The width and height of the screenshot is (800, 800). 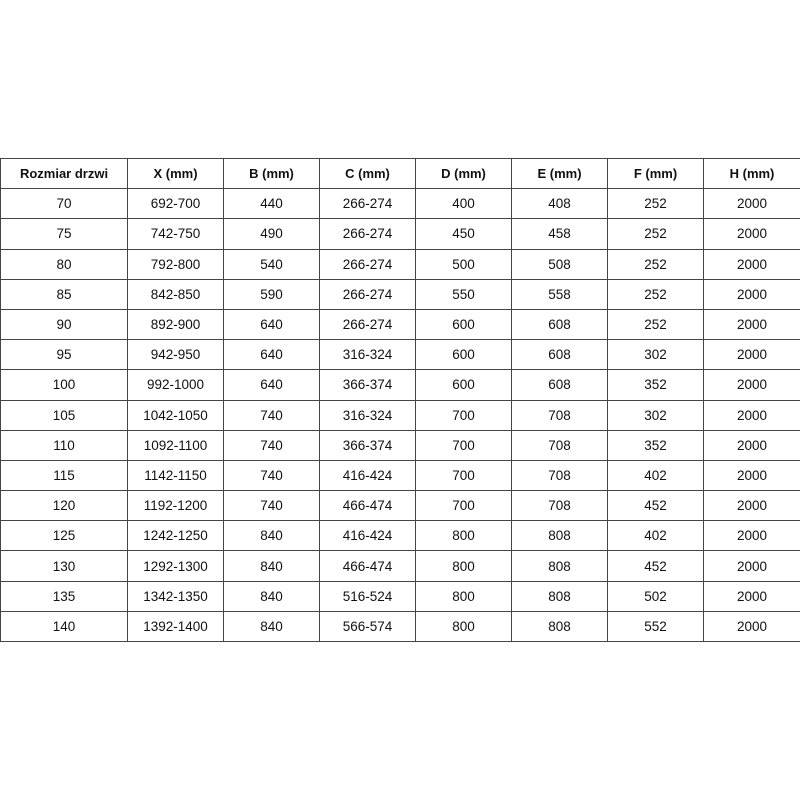 I want to click on table-cell: 115, so click(x=64, y=475).